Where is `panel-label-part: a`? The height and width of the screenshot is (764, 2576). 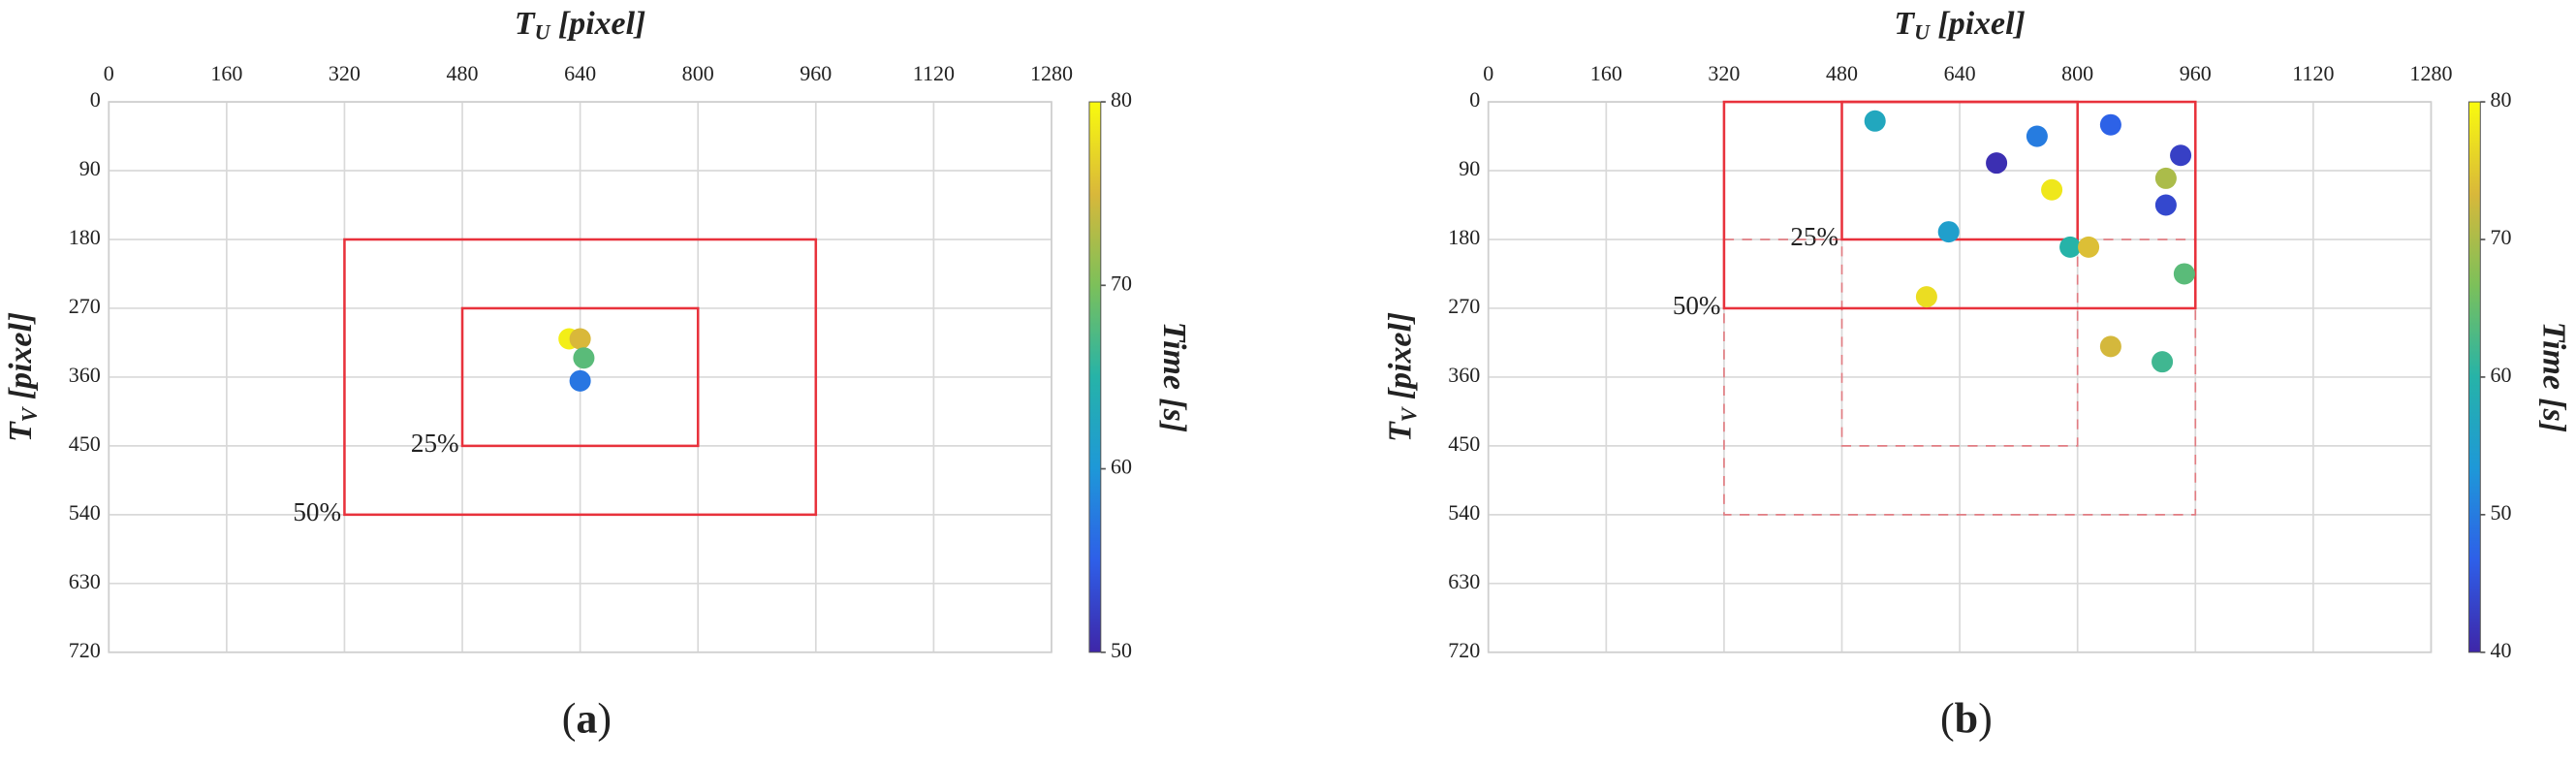 panel-label-part: a is located at coordinates (586, 719).